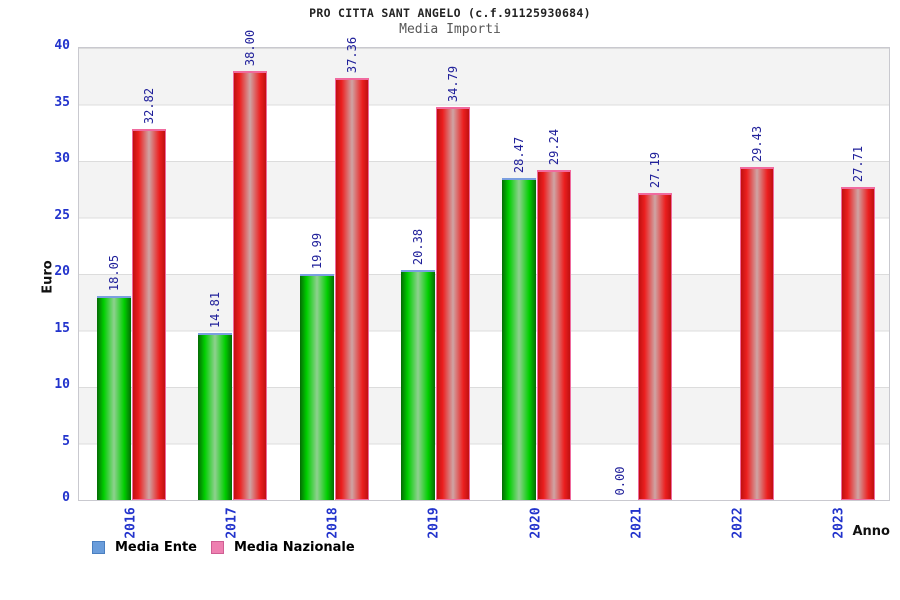 This screenshot has height=600, width=900. Describe the element at coordinates (417, 246) in the screenshot. I see `value-label-media-ente-2019: 20.38` at that location.